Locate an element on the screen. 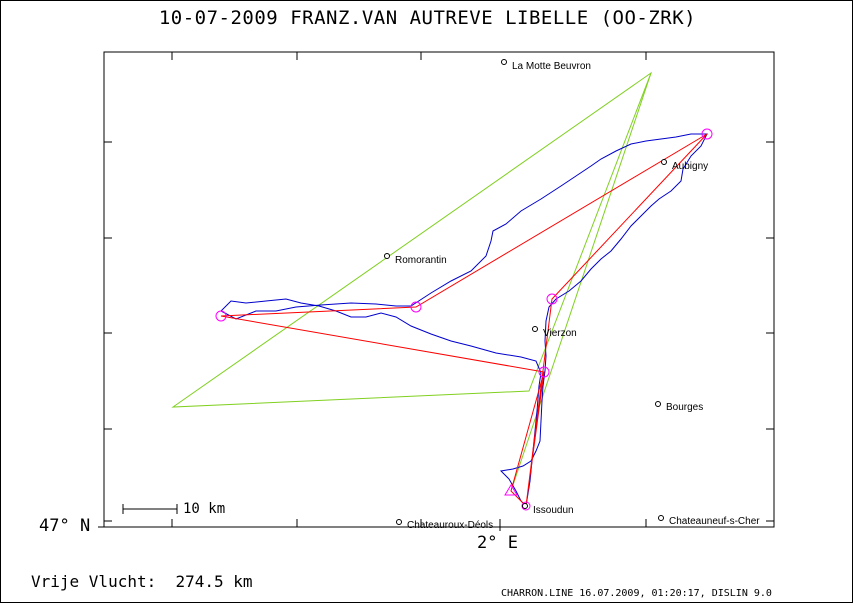  fai-triangle-leg is located at coordinates (582, 279).